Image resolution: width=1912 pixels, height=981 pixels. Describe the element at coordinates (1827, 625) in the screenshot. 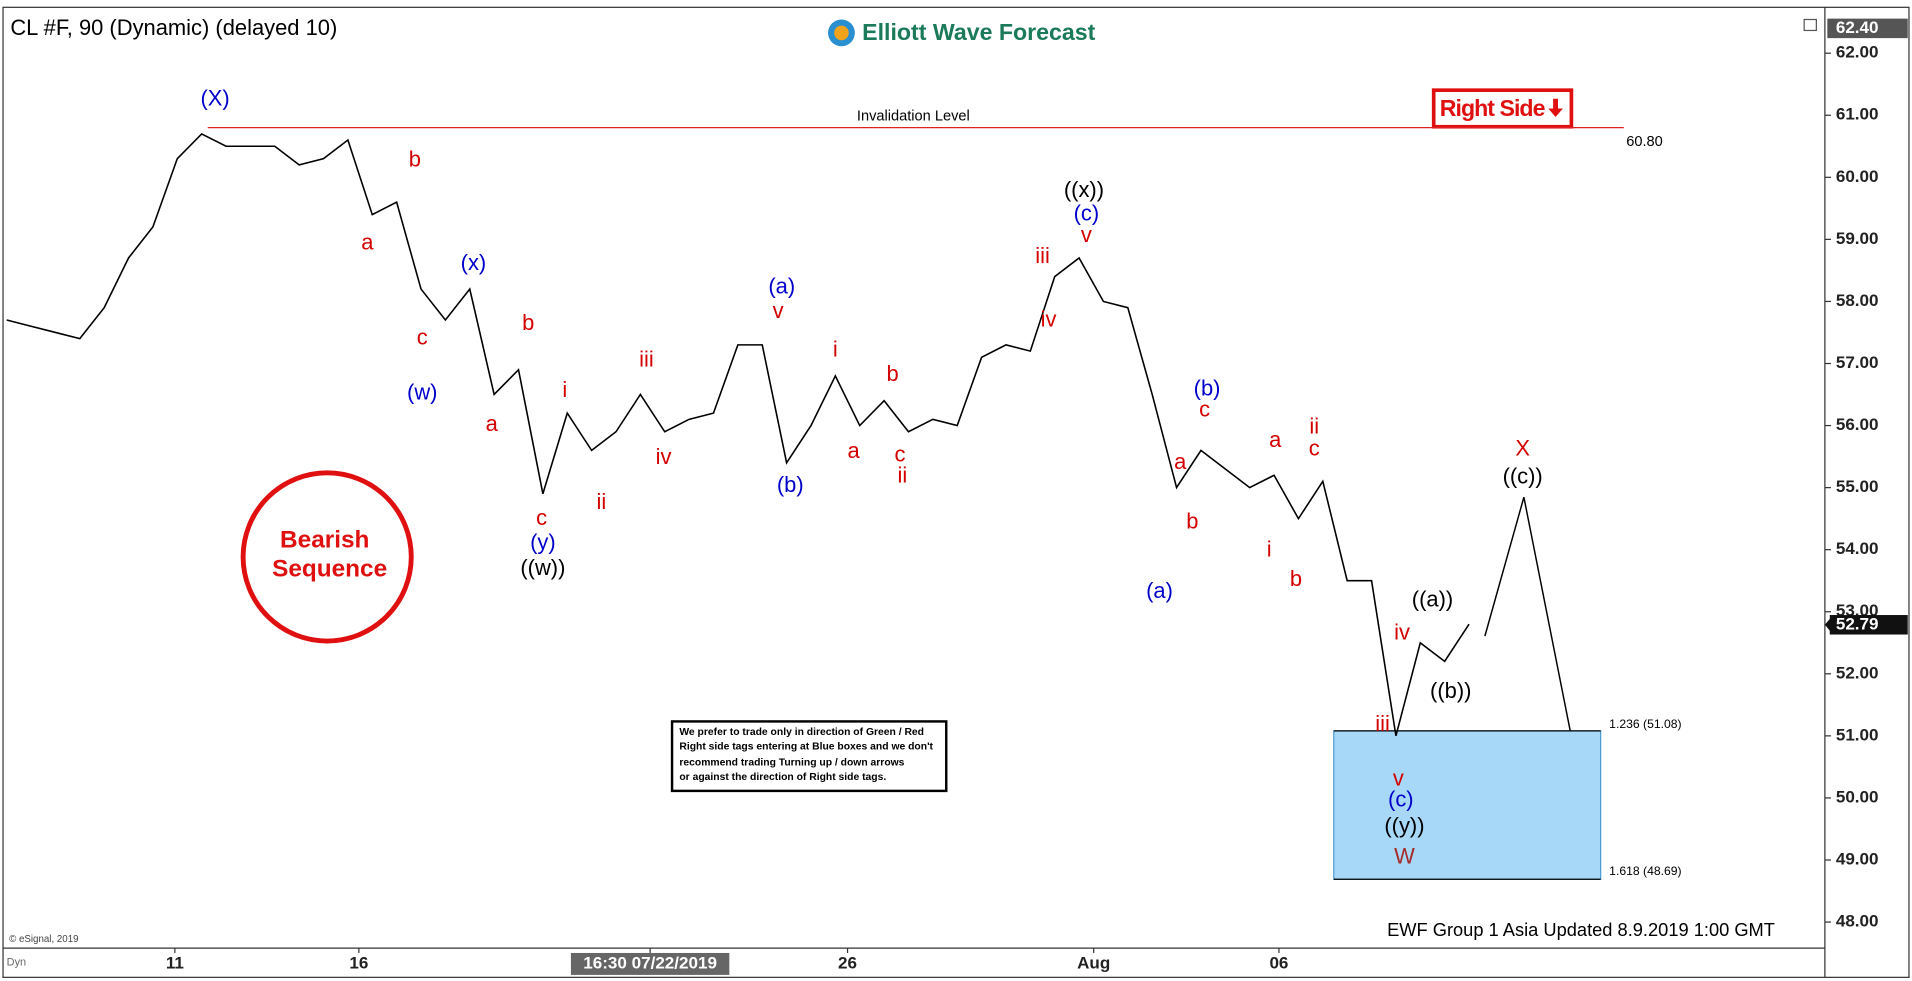

I see `last-price-pointer` at that location.